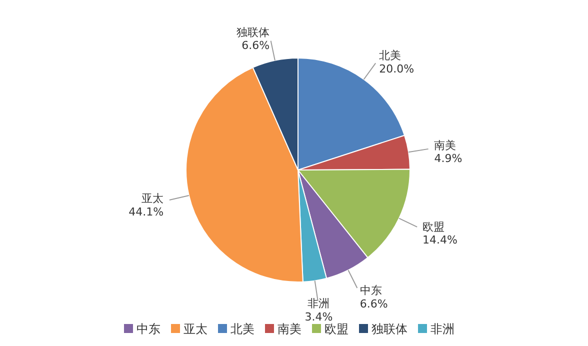  I want to click on slice-label: 非洲, so click(319, 303).